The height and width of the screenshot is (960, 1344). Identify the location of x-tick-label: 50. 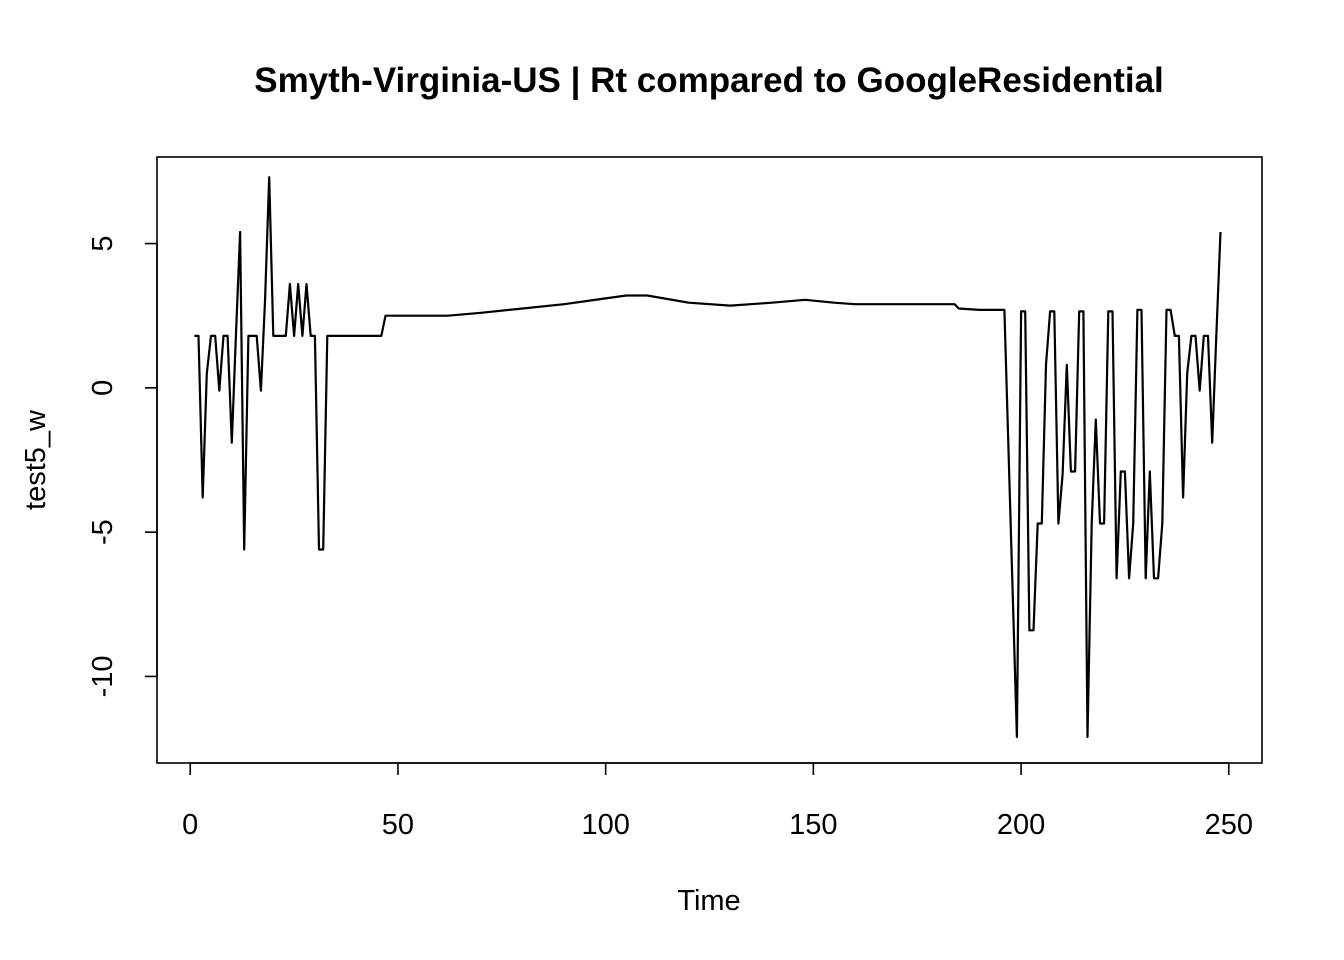
(398, 825).